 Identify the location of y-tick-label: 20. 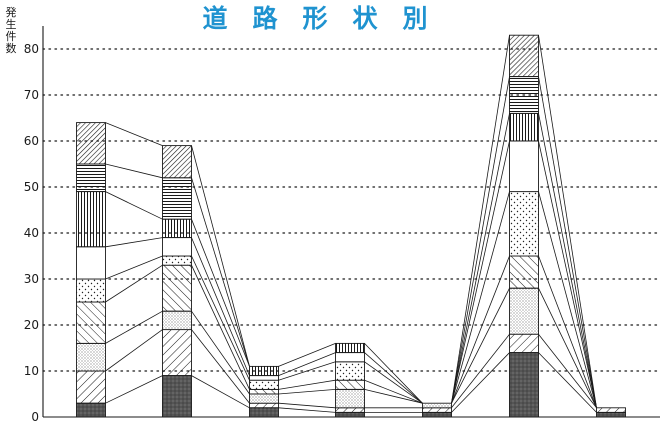
(31, 325).